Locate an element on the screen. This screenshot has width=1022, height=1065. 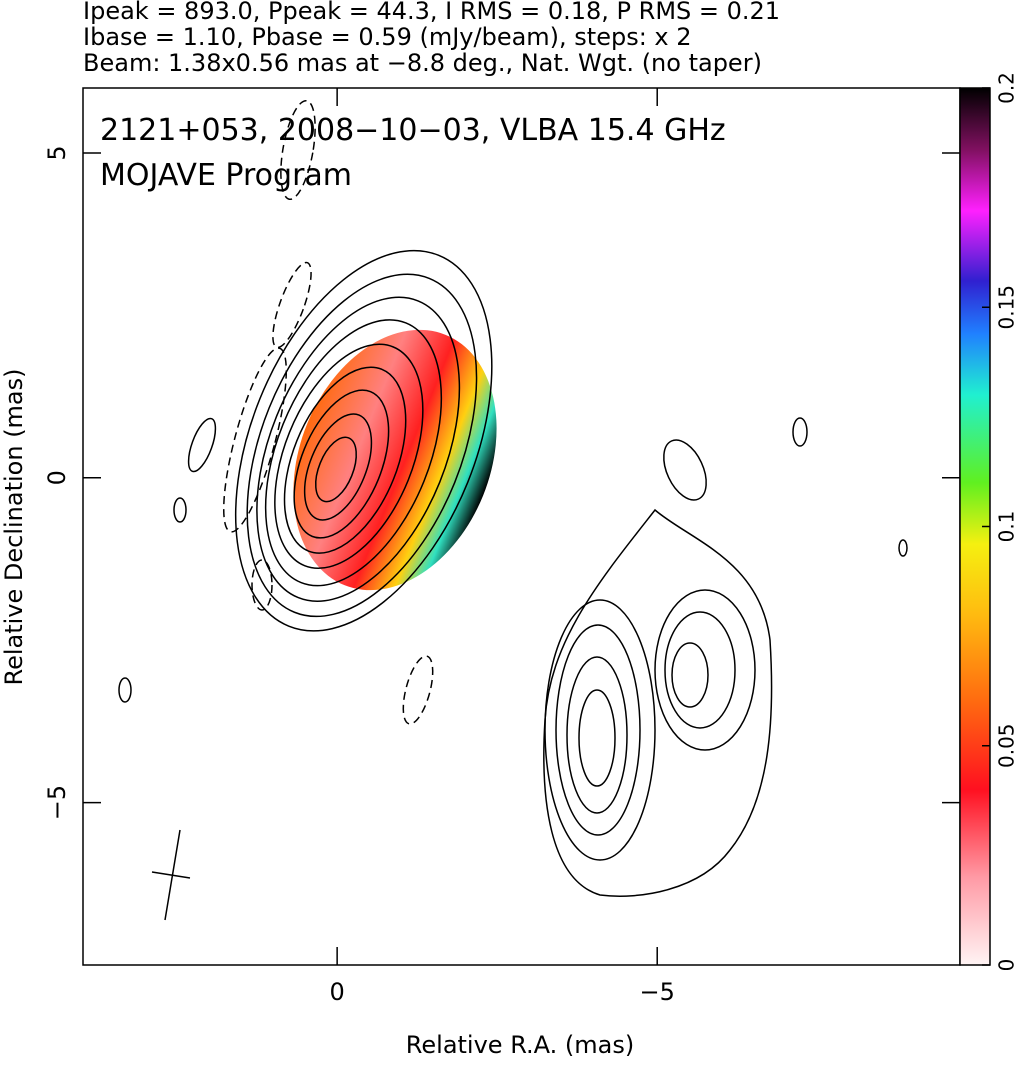
colorbar-tick-label: 0.05 is located at coordinates (1007, 745).